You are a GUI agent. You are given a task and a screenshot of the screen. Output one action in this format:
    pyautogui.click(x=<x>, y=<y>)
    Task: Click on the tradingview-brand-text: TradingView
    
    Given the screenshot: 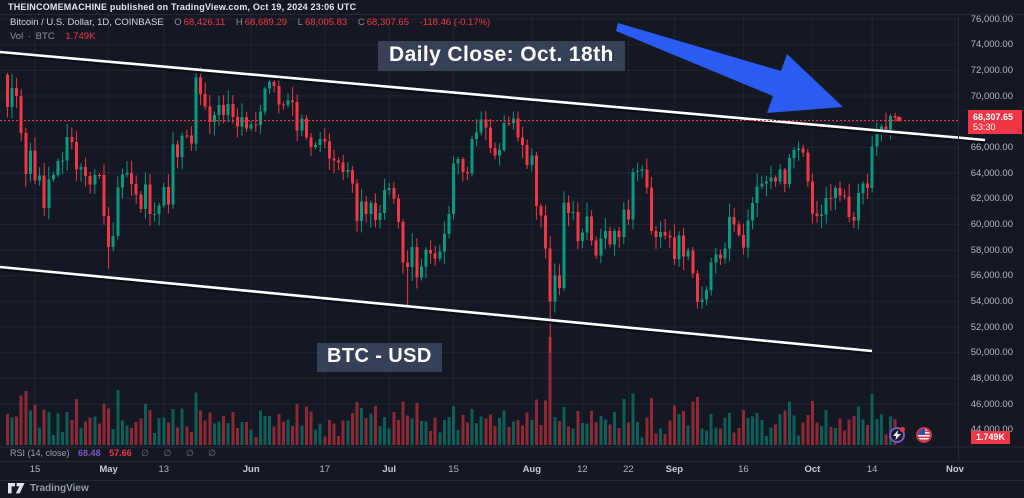 What is the action you would take?
    pyautogui.click(x=59, y=488)
    